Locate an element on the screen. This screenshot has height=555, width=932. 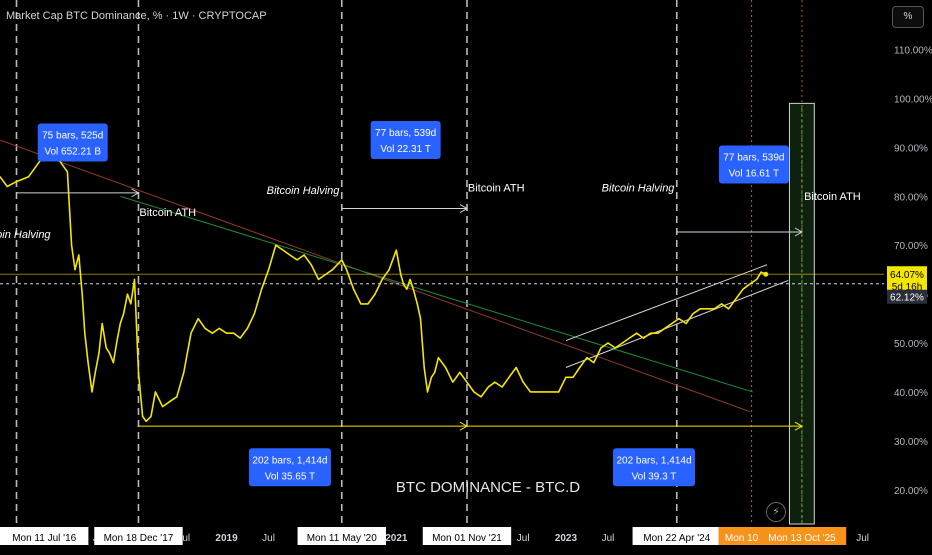
y-tick-label-4: 70.00% is located at coordinates (911, 246).